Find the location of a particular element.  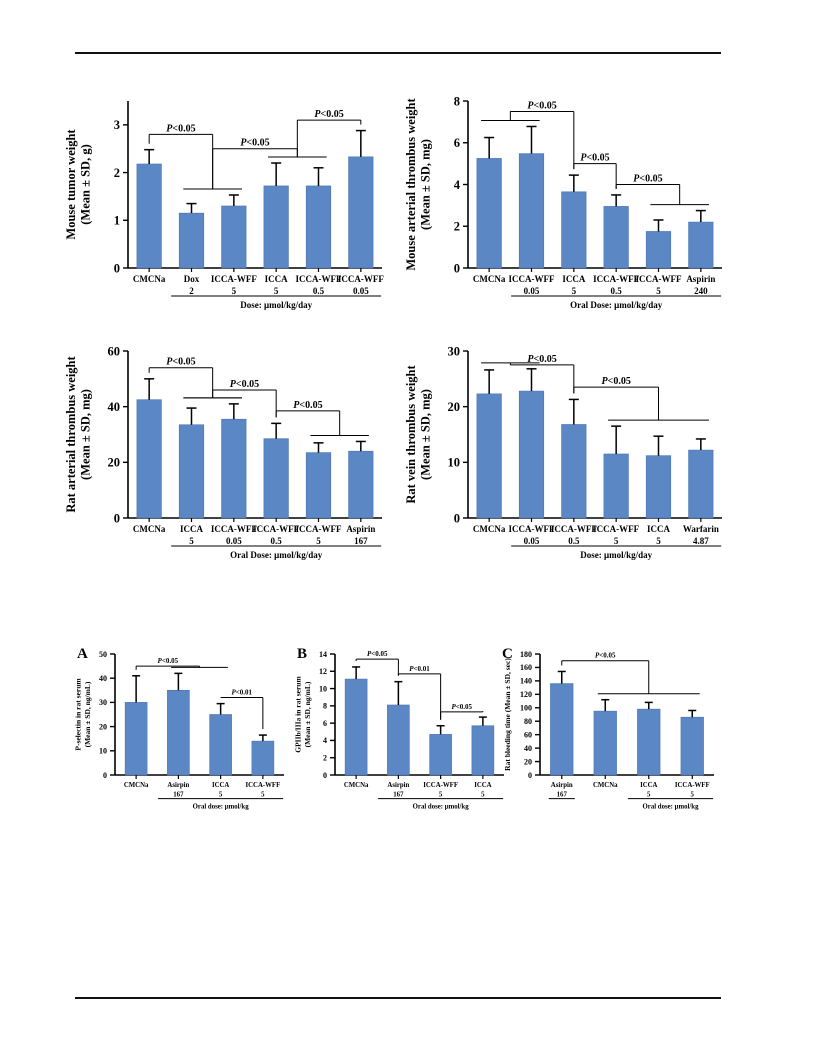

y-tick-label: 3 is located at coordinates (117, 125).